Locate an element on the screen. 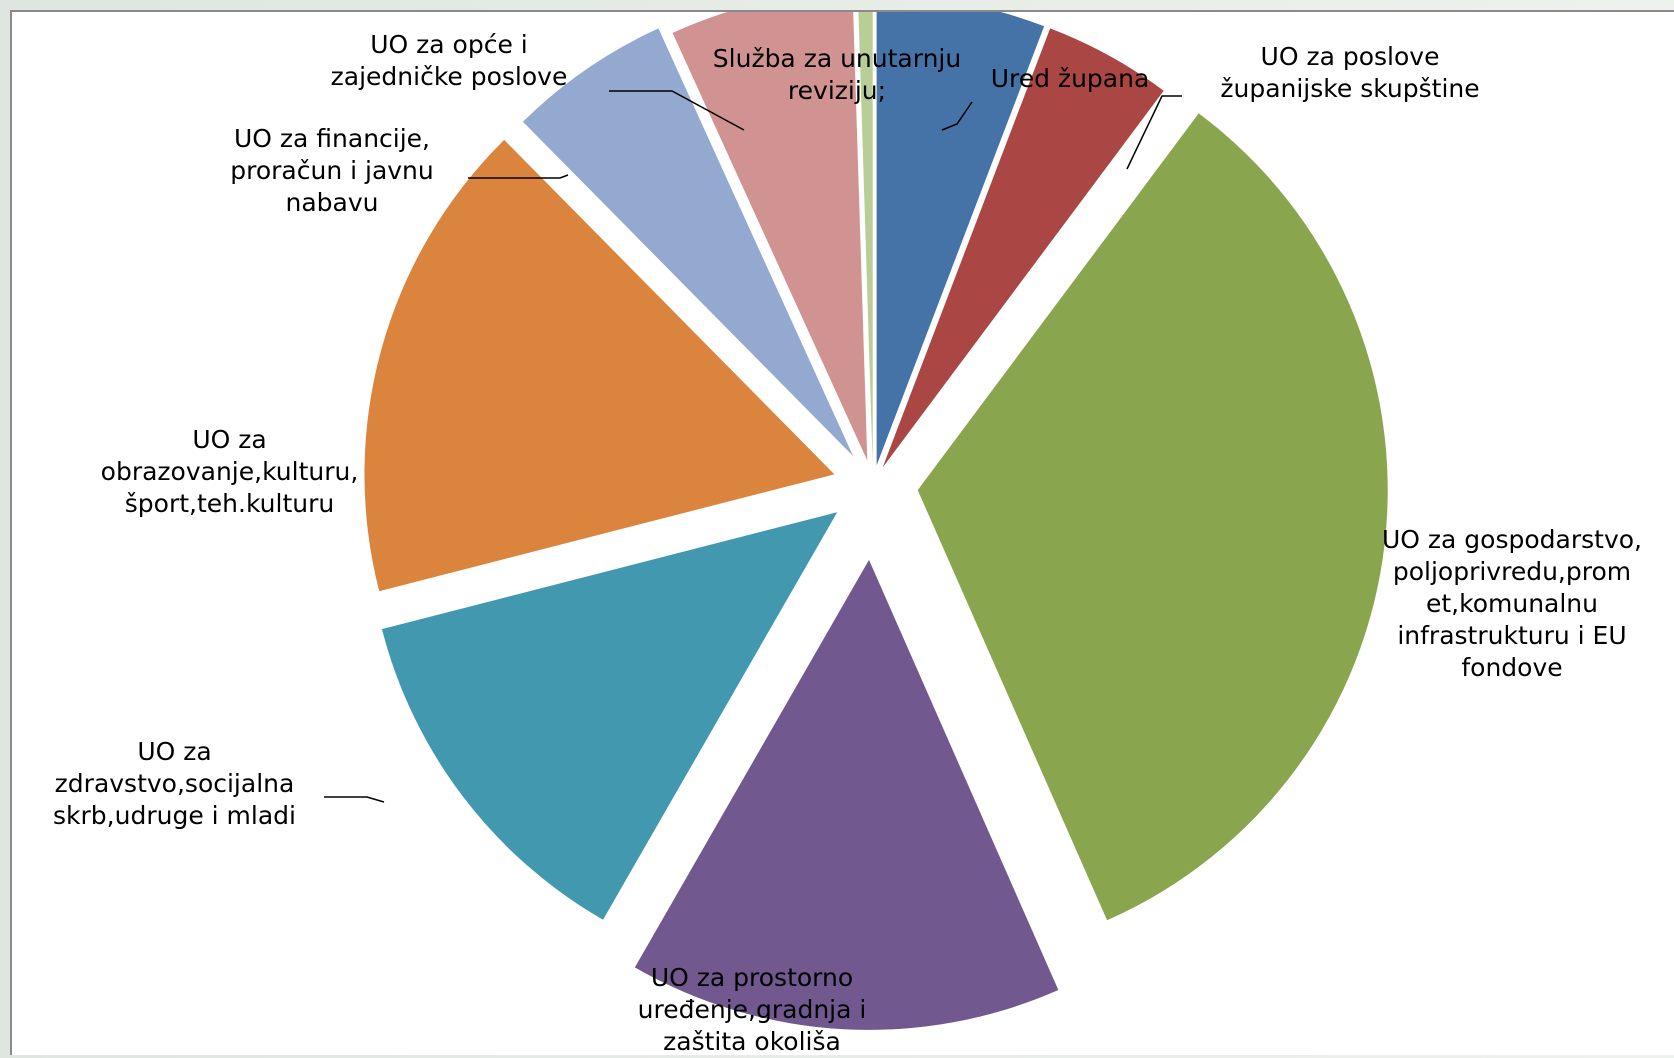  slice-label-financije: UO za financije, proračun i javnu nabavu is located at coordinates (332, 170).